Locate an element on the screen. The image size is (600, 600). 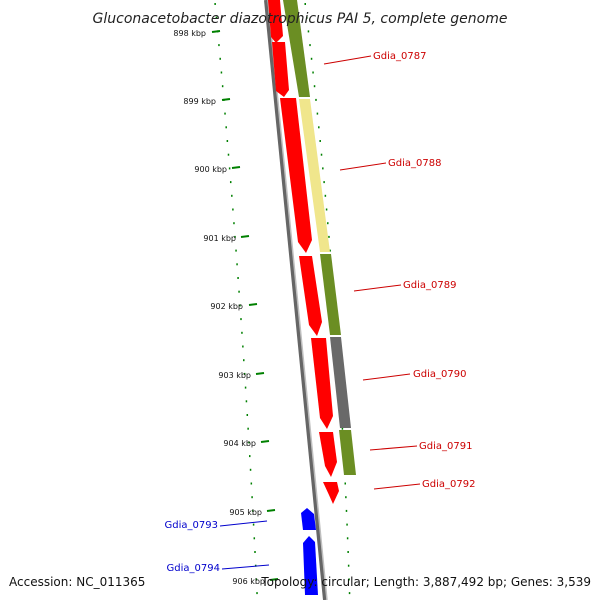
gene-label: Gdia_0793 is located at coordinates (191, 525).